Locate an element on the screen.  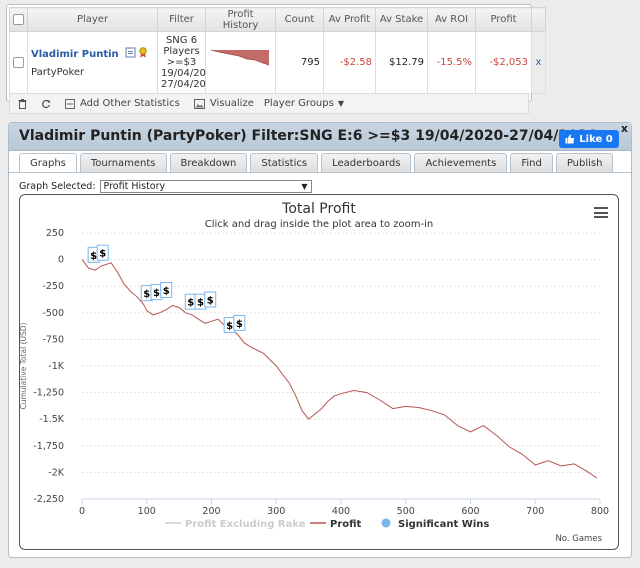
tab-statistics: Statistics is located at coordinates (284, 162).